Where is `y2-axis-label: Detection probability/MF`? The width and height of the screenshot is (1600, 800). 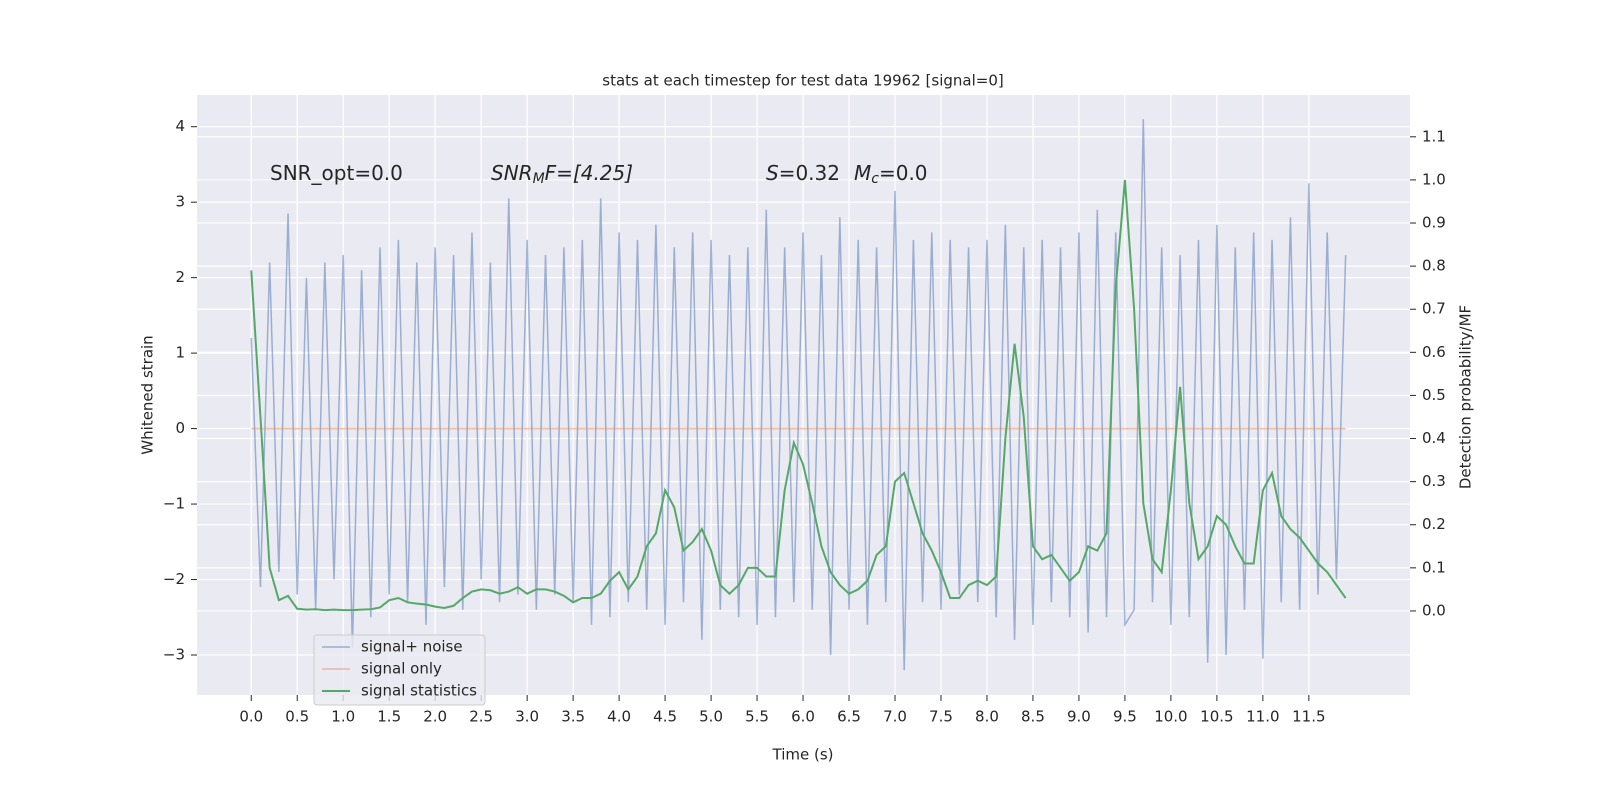 y2-axis-label: Detection probability/MF is located at coordinates (1466, 397).